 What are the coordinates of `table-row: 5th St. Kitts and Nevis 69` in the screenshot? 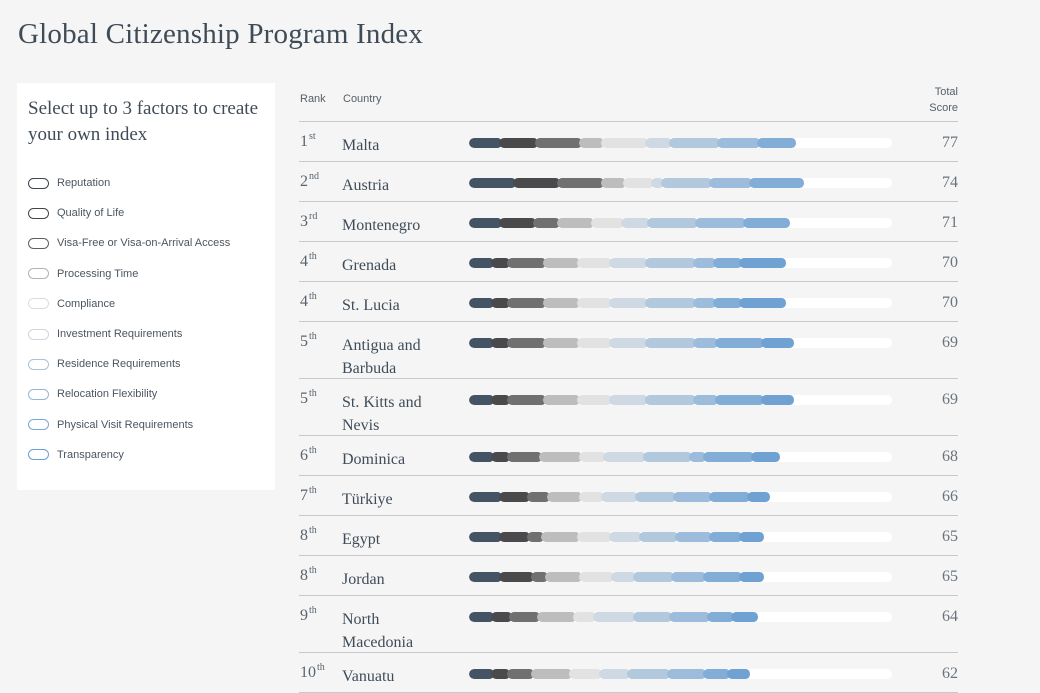 It's located at (628, 407).